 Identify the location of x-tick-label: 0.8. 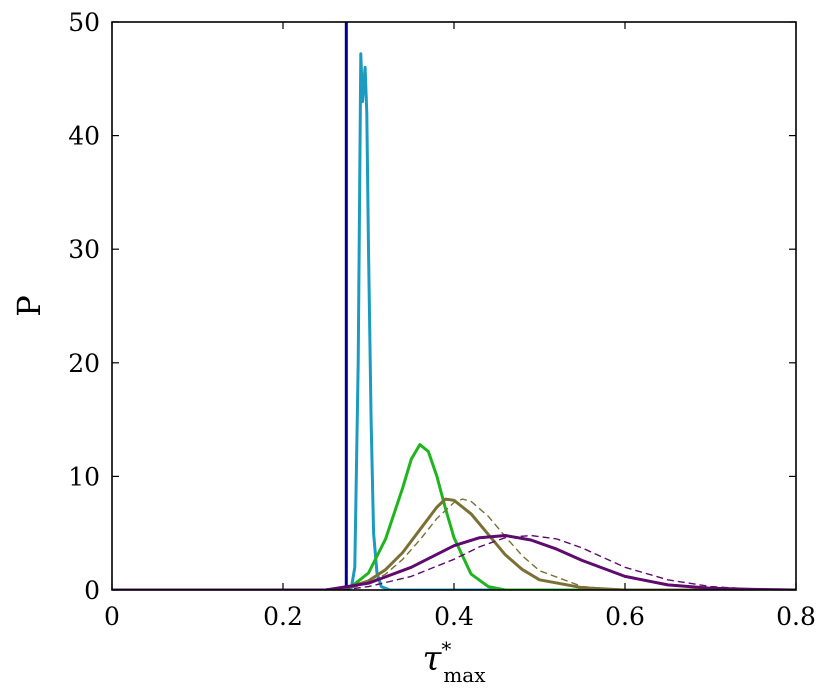
(796, 616).